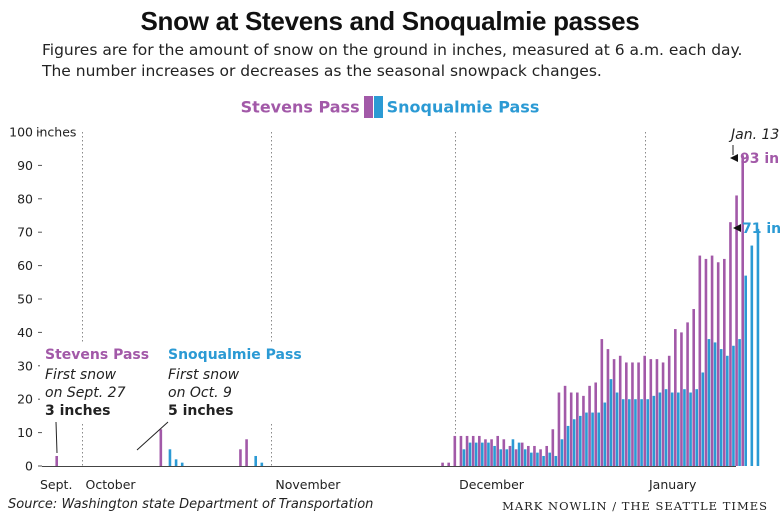 This screenshot has width=780, height=515. Describe the element at coordinates (737, 228) in the screenshot. I see `end-snoqualmie-pointer` at that location.